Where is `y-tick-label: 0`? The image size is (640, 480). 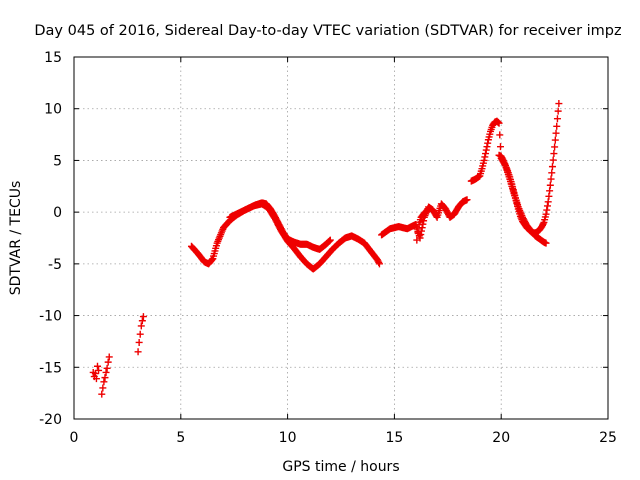 y-tick-label: 0 is located at coordinates (57, 213).